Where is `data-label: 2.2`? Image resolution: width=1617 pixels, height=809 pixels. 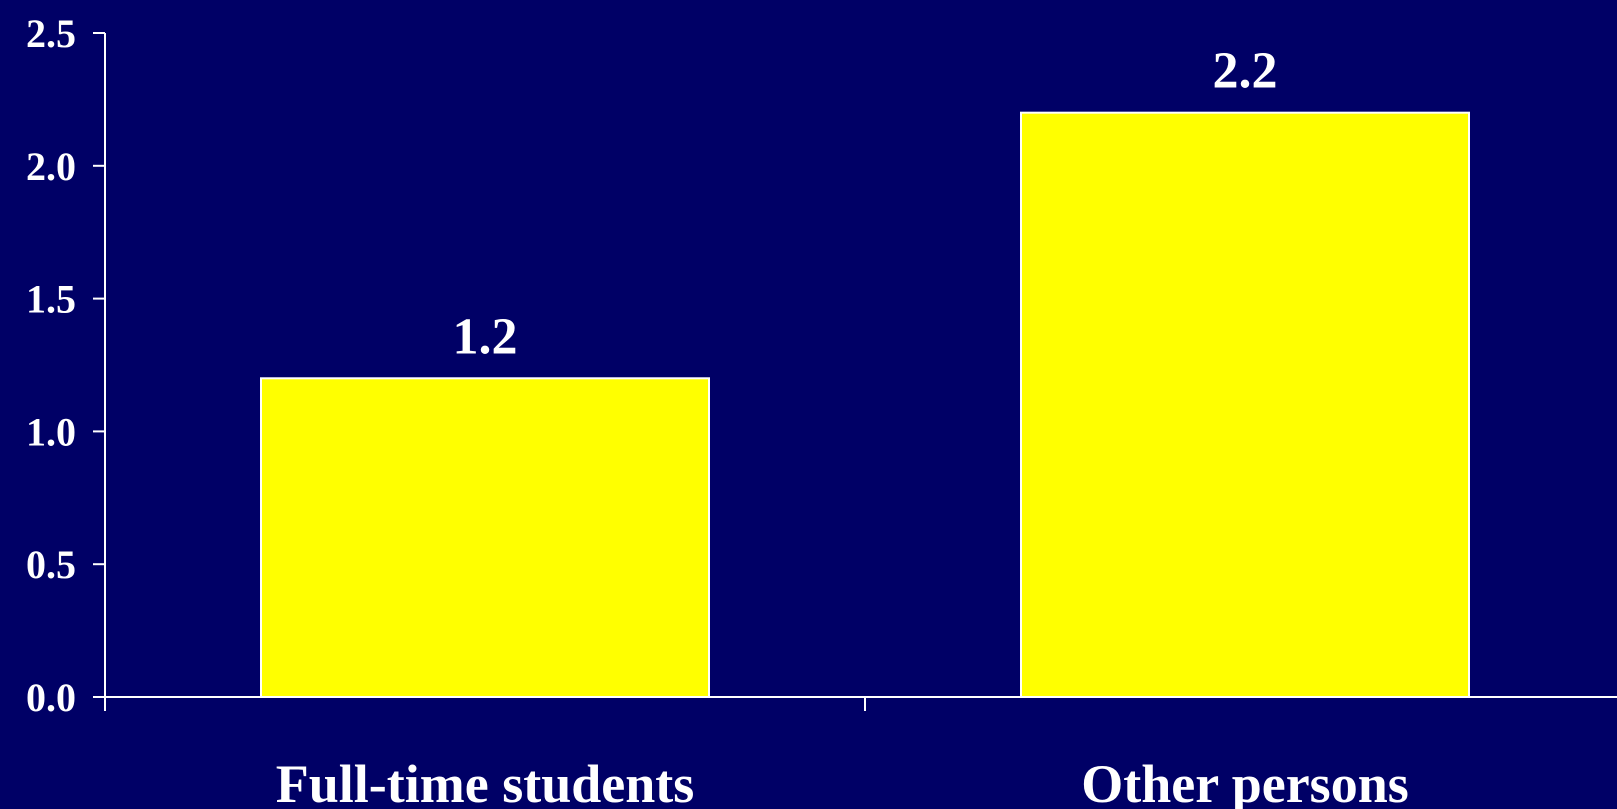
data-label: 2.2 is located at coordinates (1245, 71).